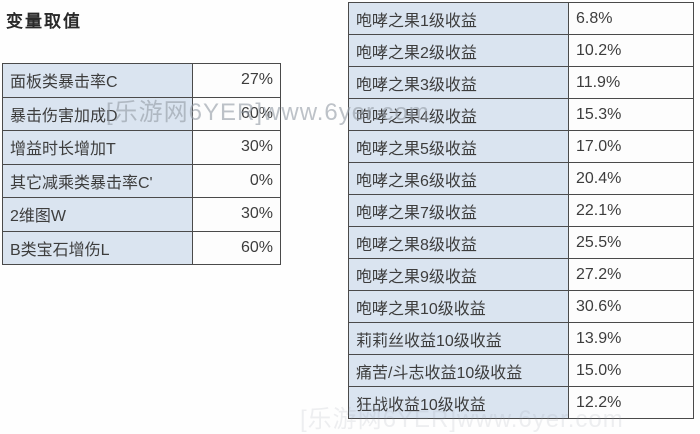 Image resolution: width=700 pixels, height=434 pixels. I want to click on table-row: 咆哮之果2级收益 10.2%, so click(521, 50).